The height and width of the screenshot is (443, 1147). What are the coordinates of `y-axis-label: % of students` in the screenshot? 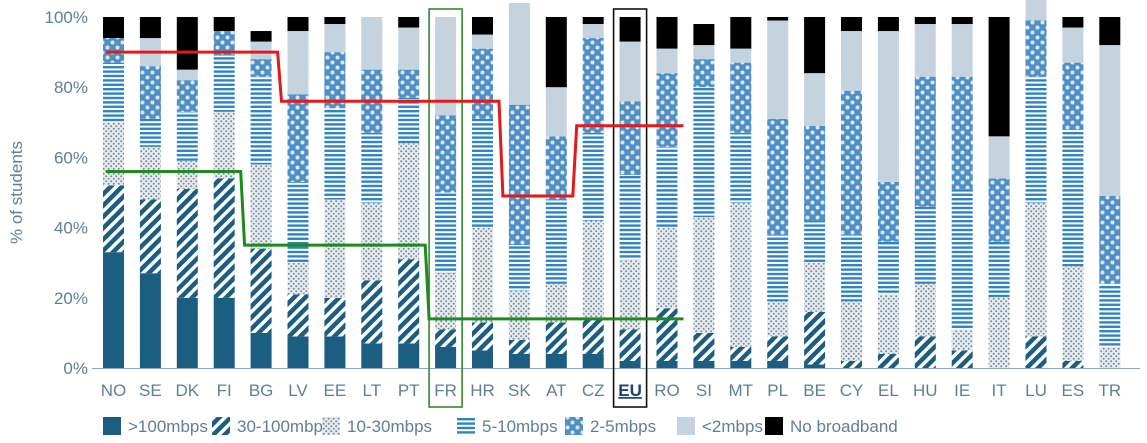 It's located at (16, 192).